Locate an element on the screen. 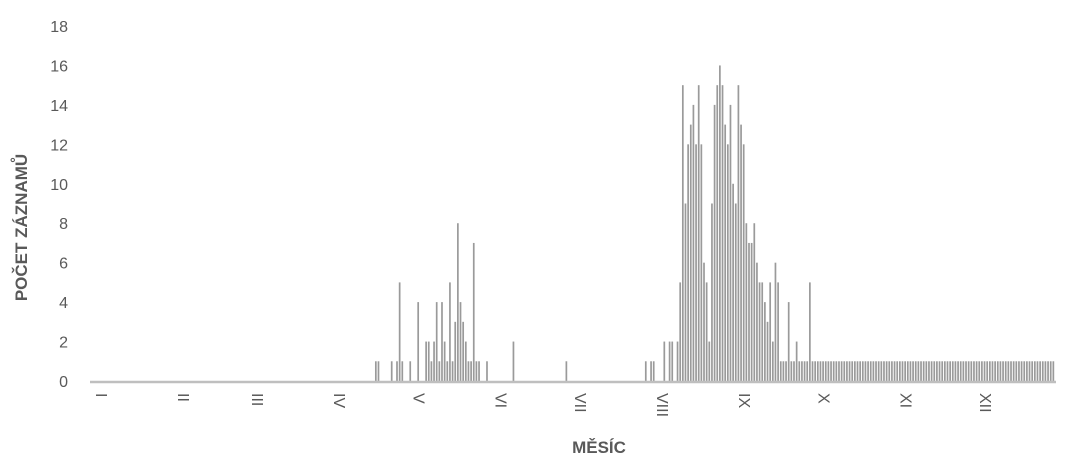 The width and height of the screenshot is (1068, 459). y-tick-label: 12 is located at coordinates (59, 145).